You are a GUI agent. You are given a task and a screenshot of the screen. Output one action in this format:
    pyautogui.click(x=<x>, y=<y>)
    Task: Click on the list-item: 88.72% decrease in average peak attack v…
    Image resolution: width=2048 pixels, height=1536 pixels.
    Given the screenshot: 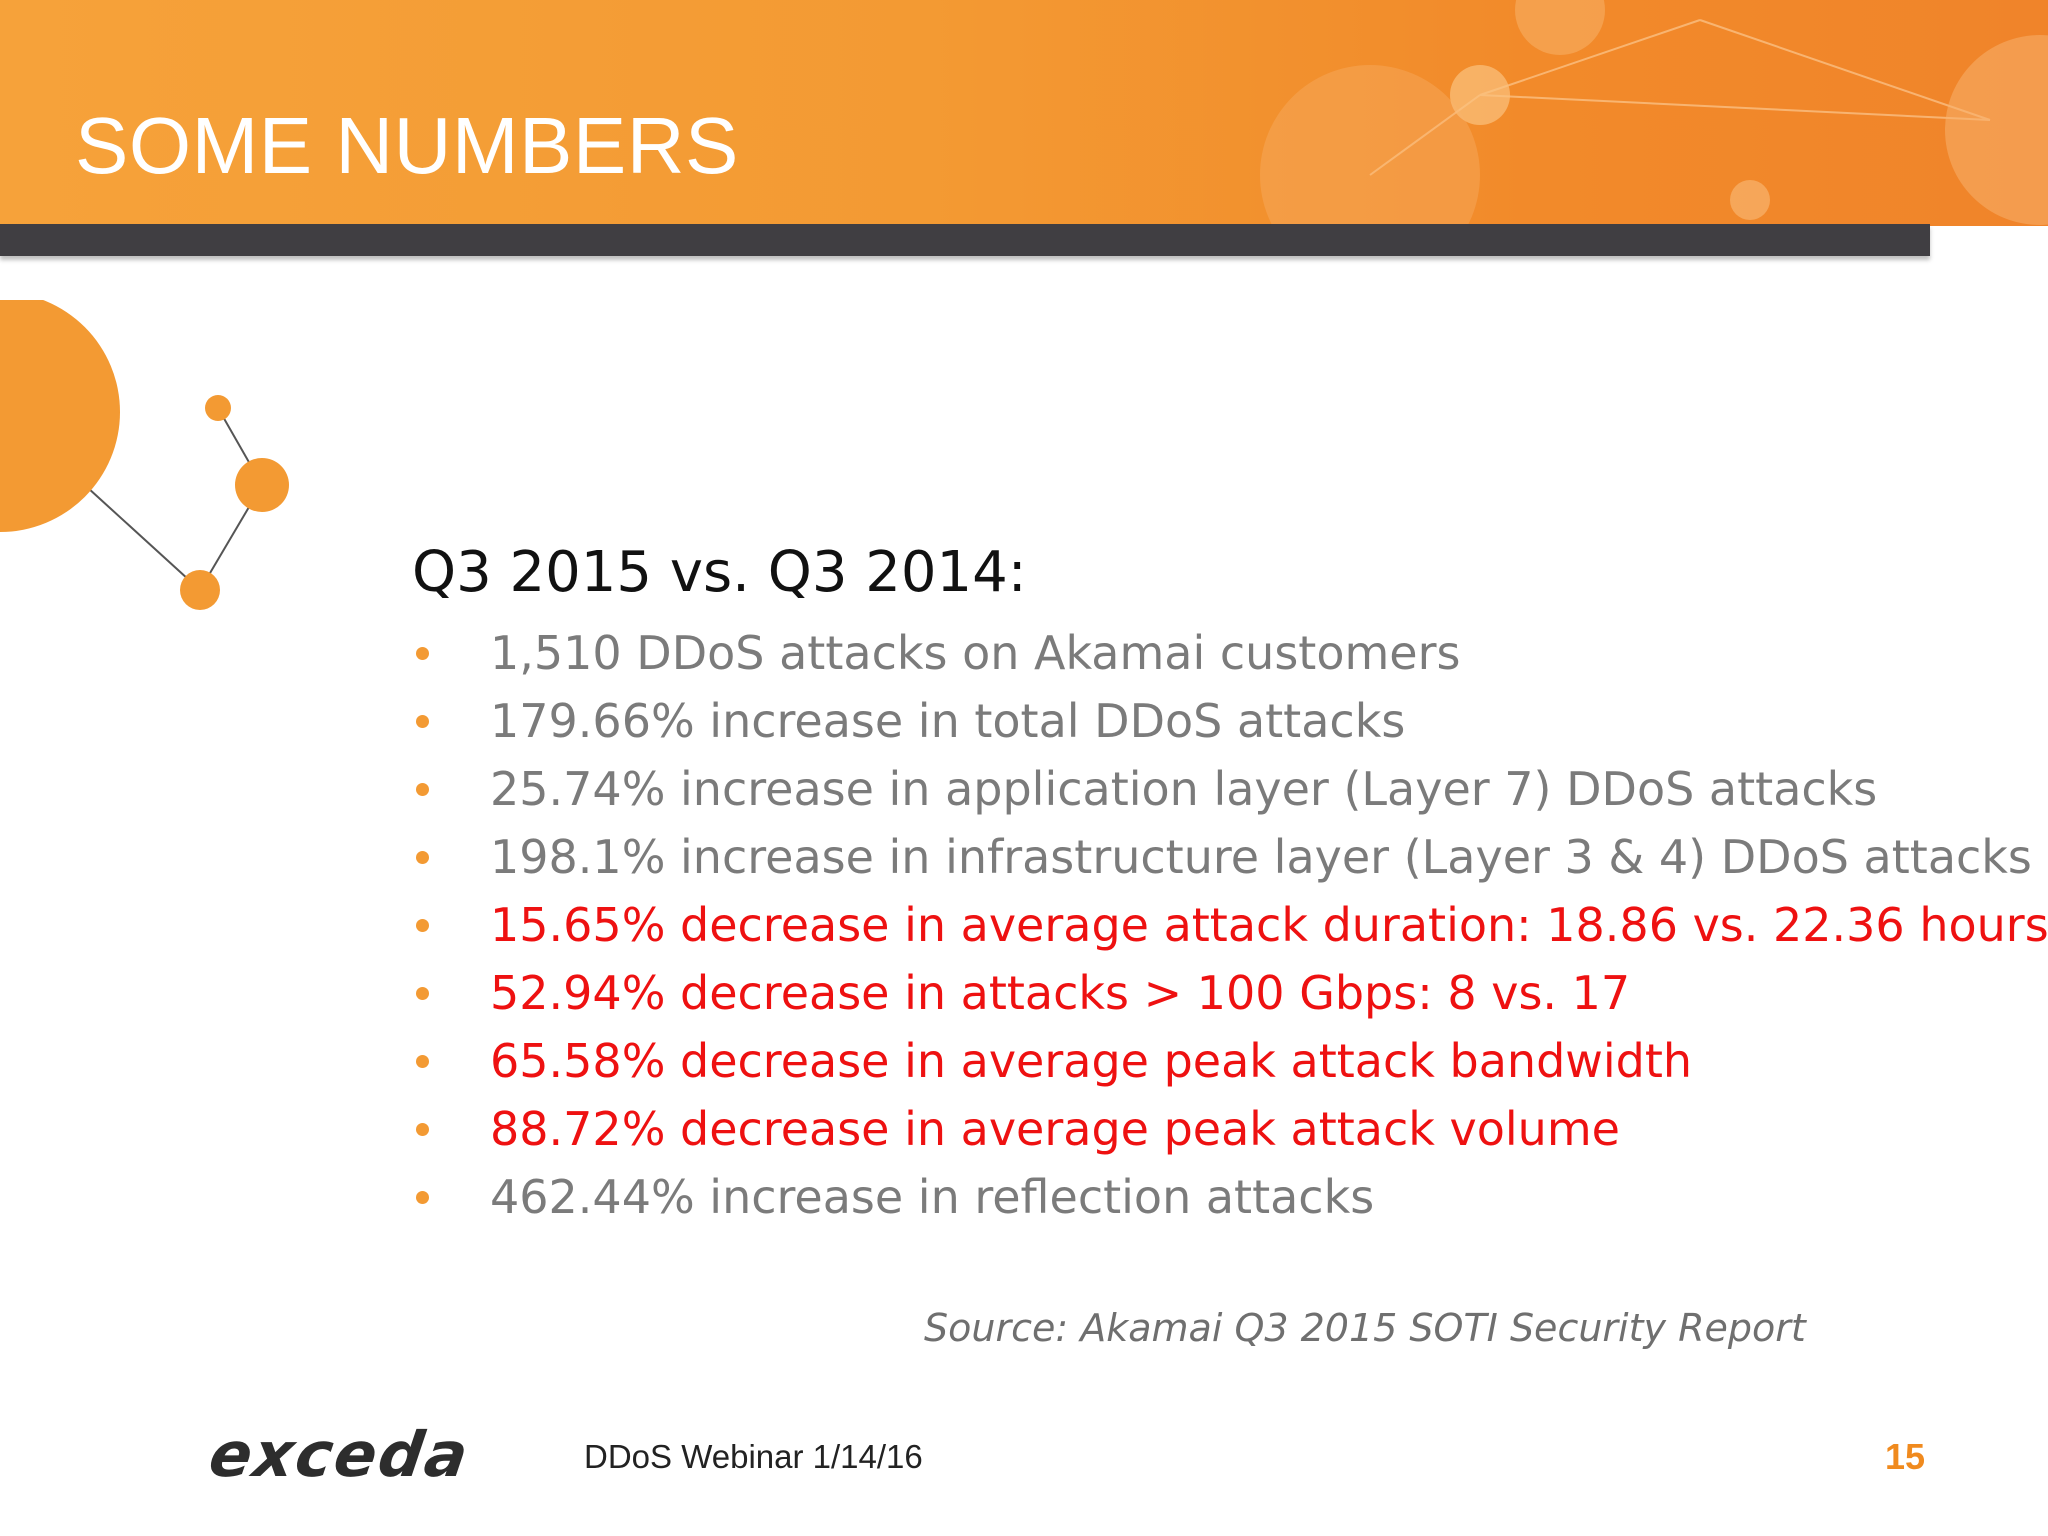 What is the action you would take?
    pyautogui.click(x=1222, y=1129)
    